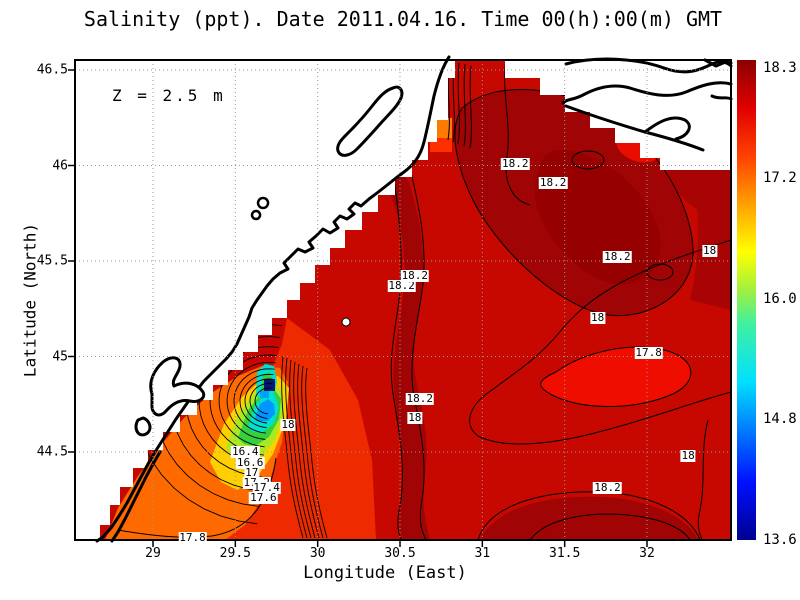  What do you see at coordinates (153, 553) in the screenshot?
I see `x-tick-label: 29` at bounding box center [153, 553].